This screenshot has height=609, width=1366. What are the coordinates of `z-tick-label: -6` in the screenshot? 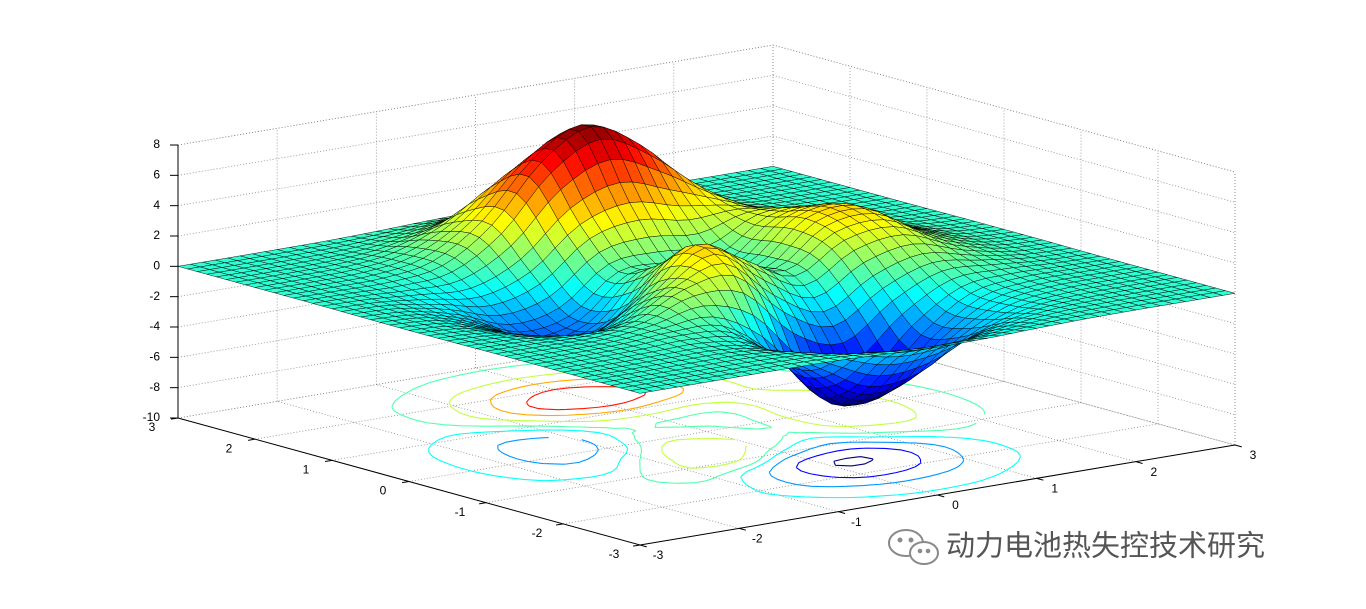 It's located at (154, 357).